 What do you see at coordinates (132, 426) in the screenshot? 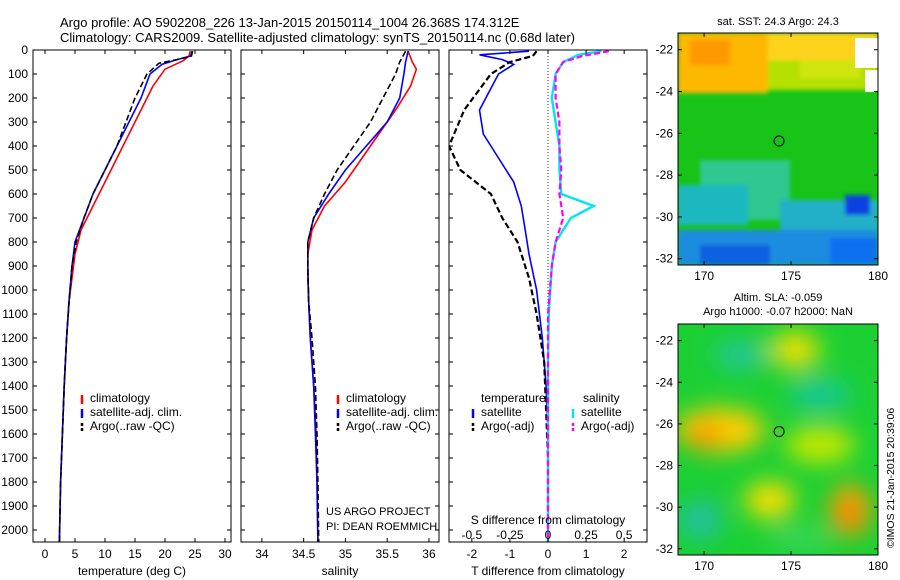
I see `temperature-legend-label: Argo(..raw -QC)` at bounding box center [132, 426].